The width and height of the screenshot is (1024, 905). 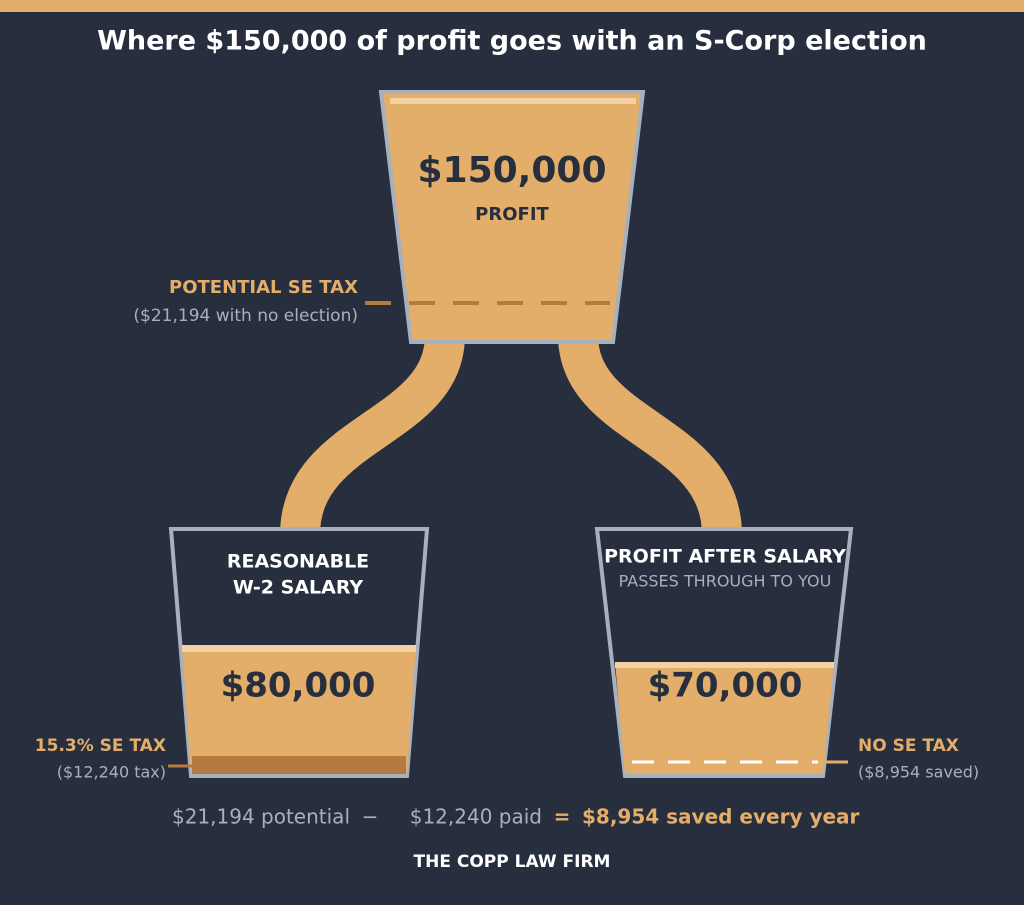 I want to click on right-rim, so click(x=724, y=665).